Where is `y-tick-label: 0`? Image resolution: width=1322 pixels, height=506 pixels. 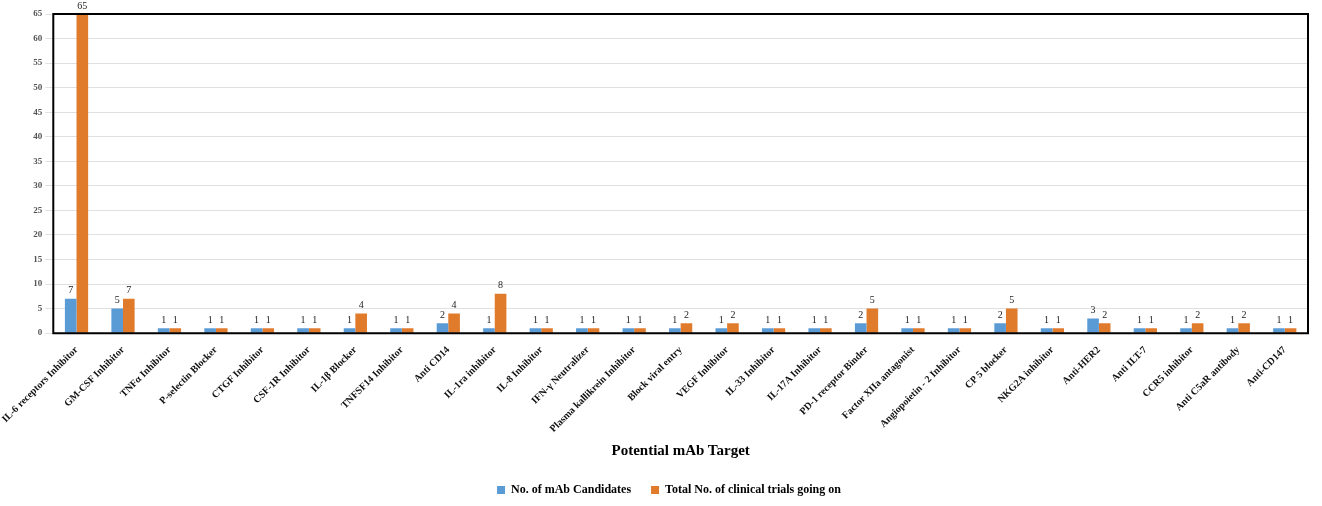 y-tick-label: 0 is located at coordinates (40, 332).